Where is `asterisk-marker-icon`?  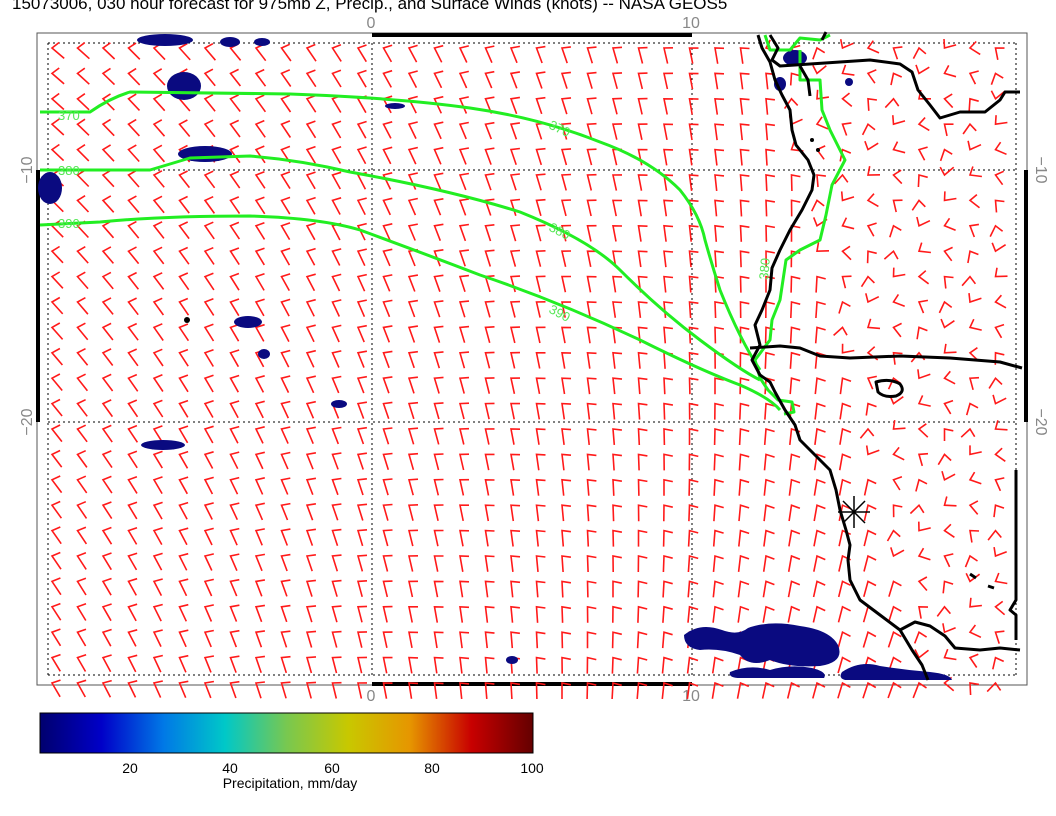
asterisk-marker-icon is located at coordinates (854, 512).